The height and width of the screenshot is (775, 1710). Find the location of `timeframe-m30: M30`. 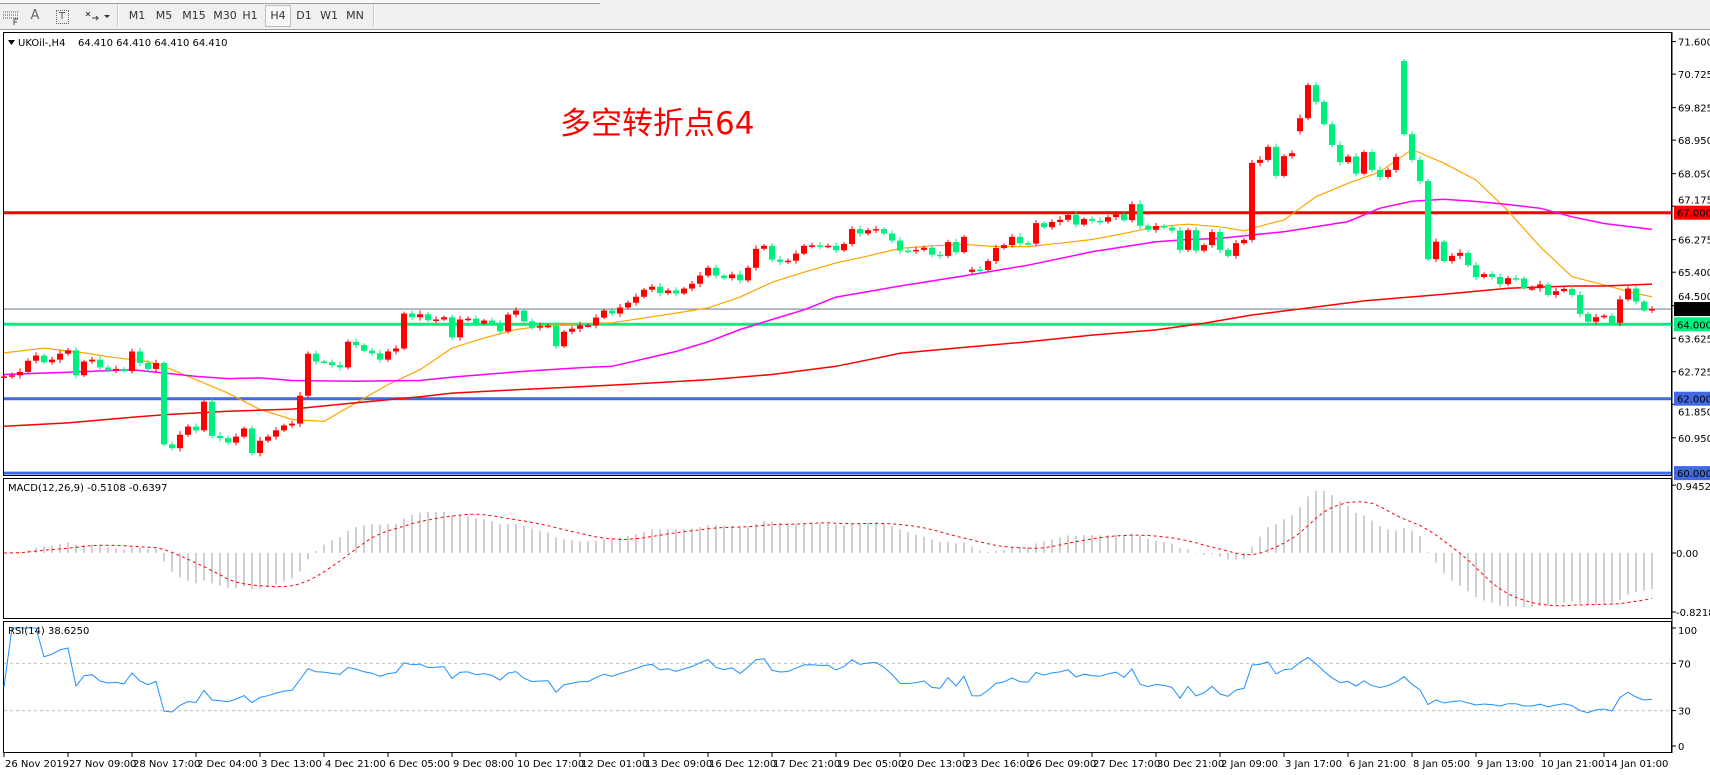

timeframe-m30: M30 is located at coordinates (225, 15).